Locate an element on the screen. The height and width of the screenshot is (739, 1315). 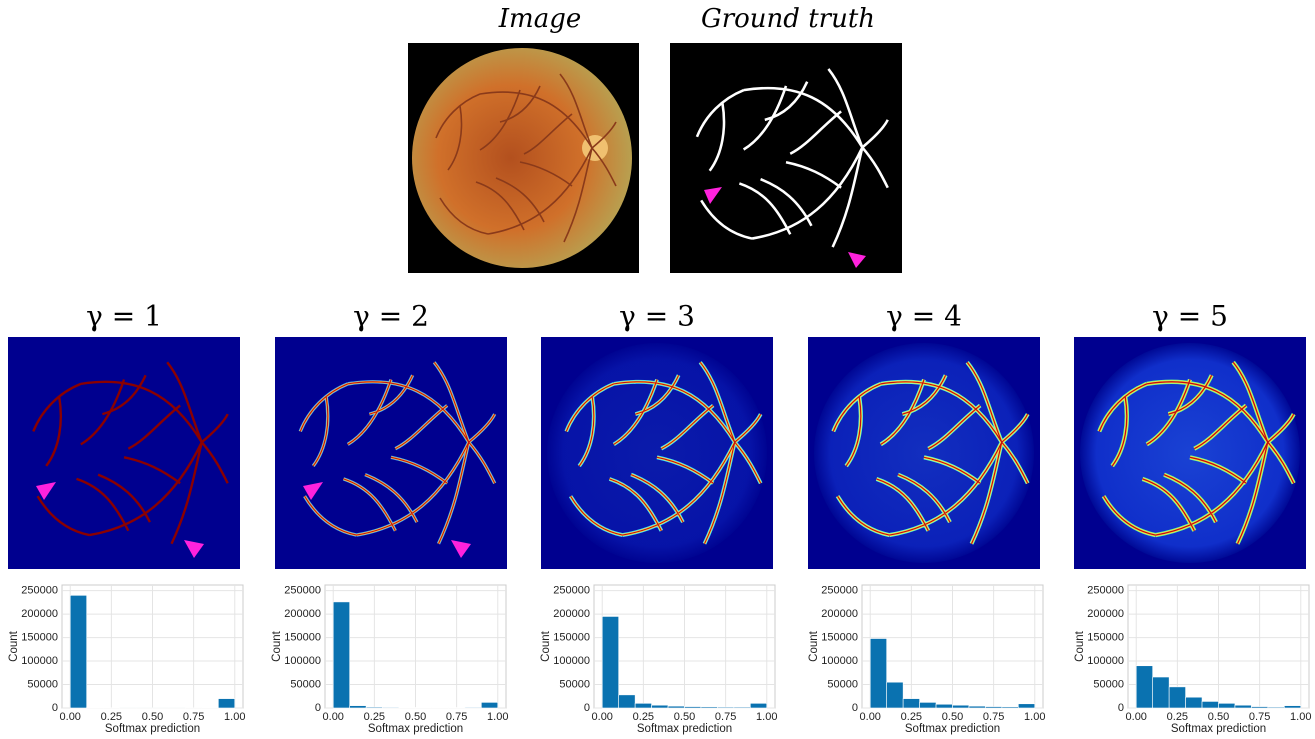
panel-title: γ = 2 is located at coordinates (391, 316).